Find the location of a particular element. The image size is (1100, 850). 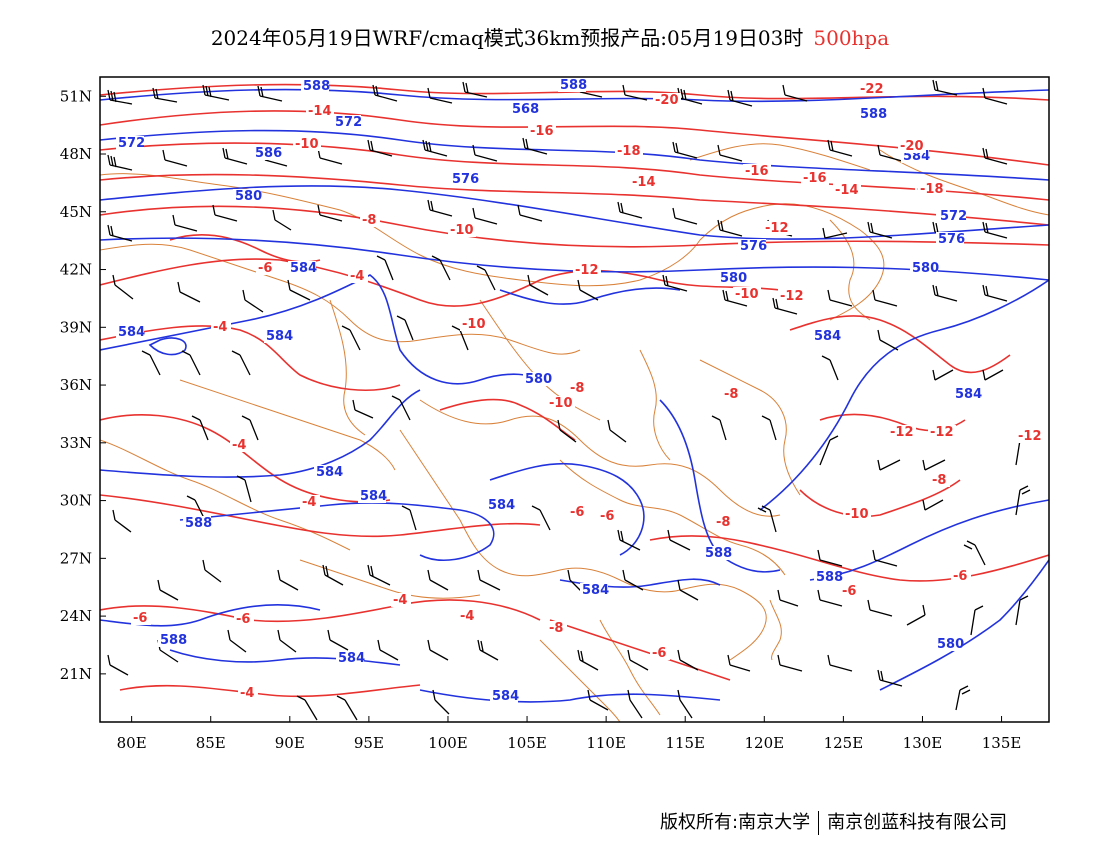

height-contour-label: 576 is located at coordinates (465, 179).